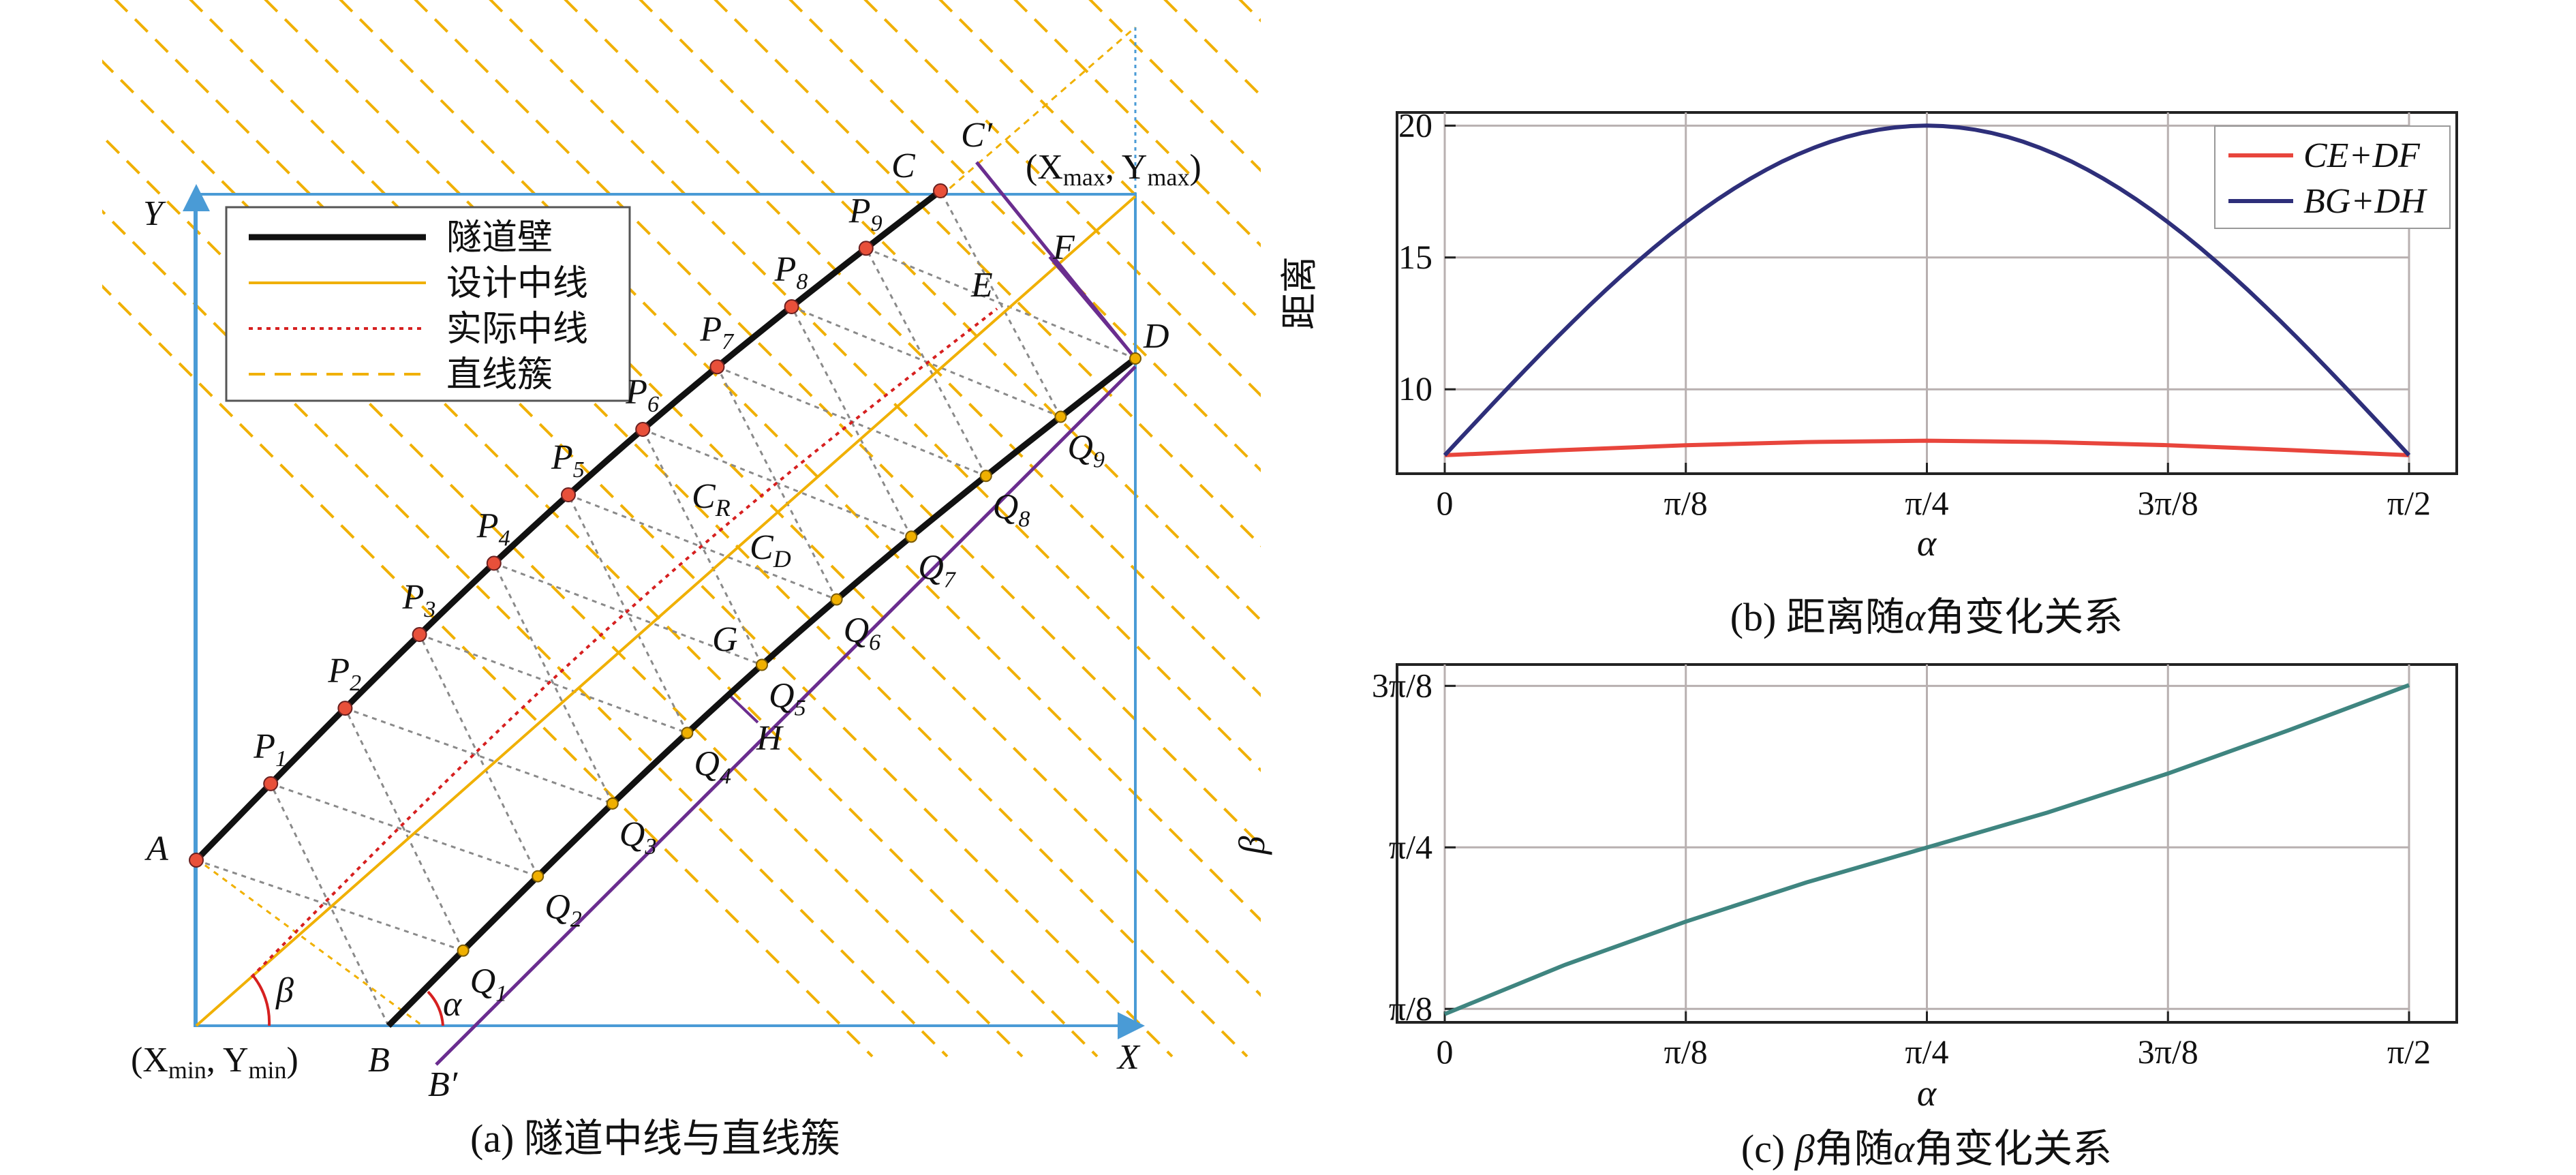 This screenshot has height=1175, width=2576. Describe the element at coordinates (937, 570) in the screenshot. I see `label-q7: Q7` at that location.